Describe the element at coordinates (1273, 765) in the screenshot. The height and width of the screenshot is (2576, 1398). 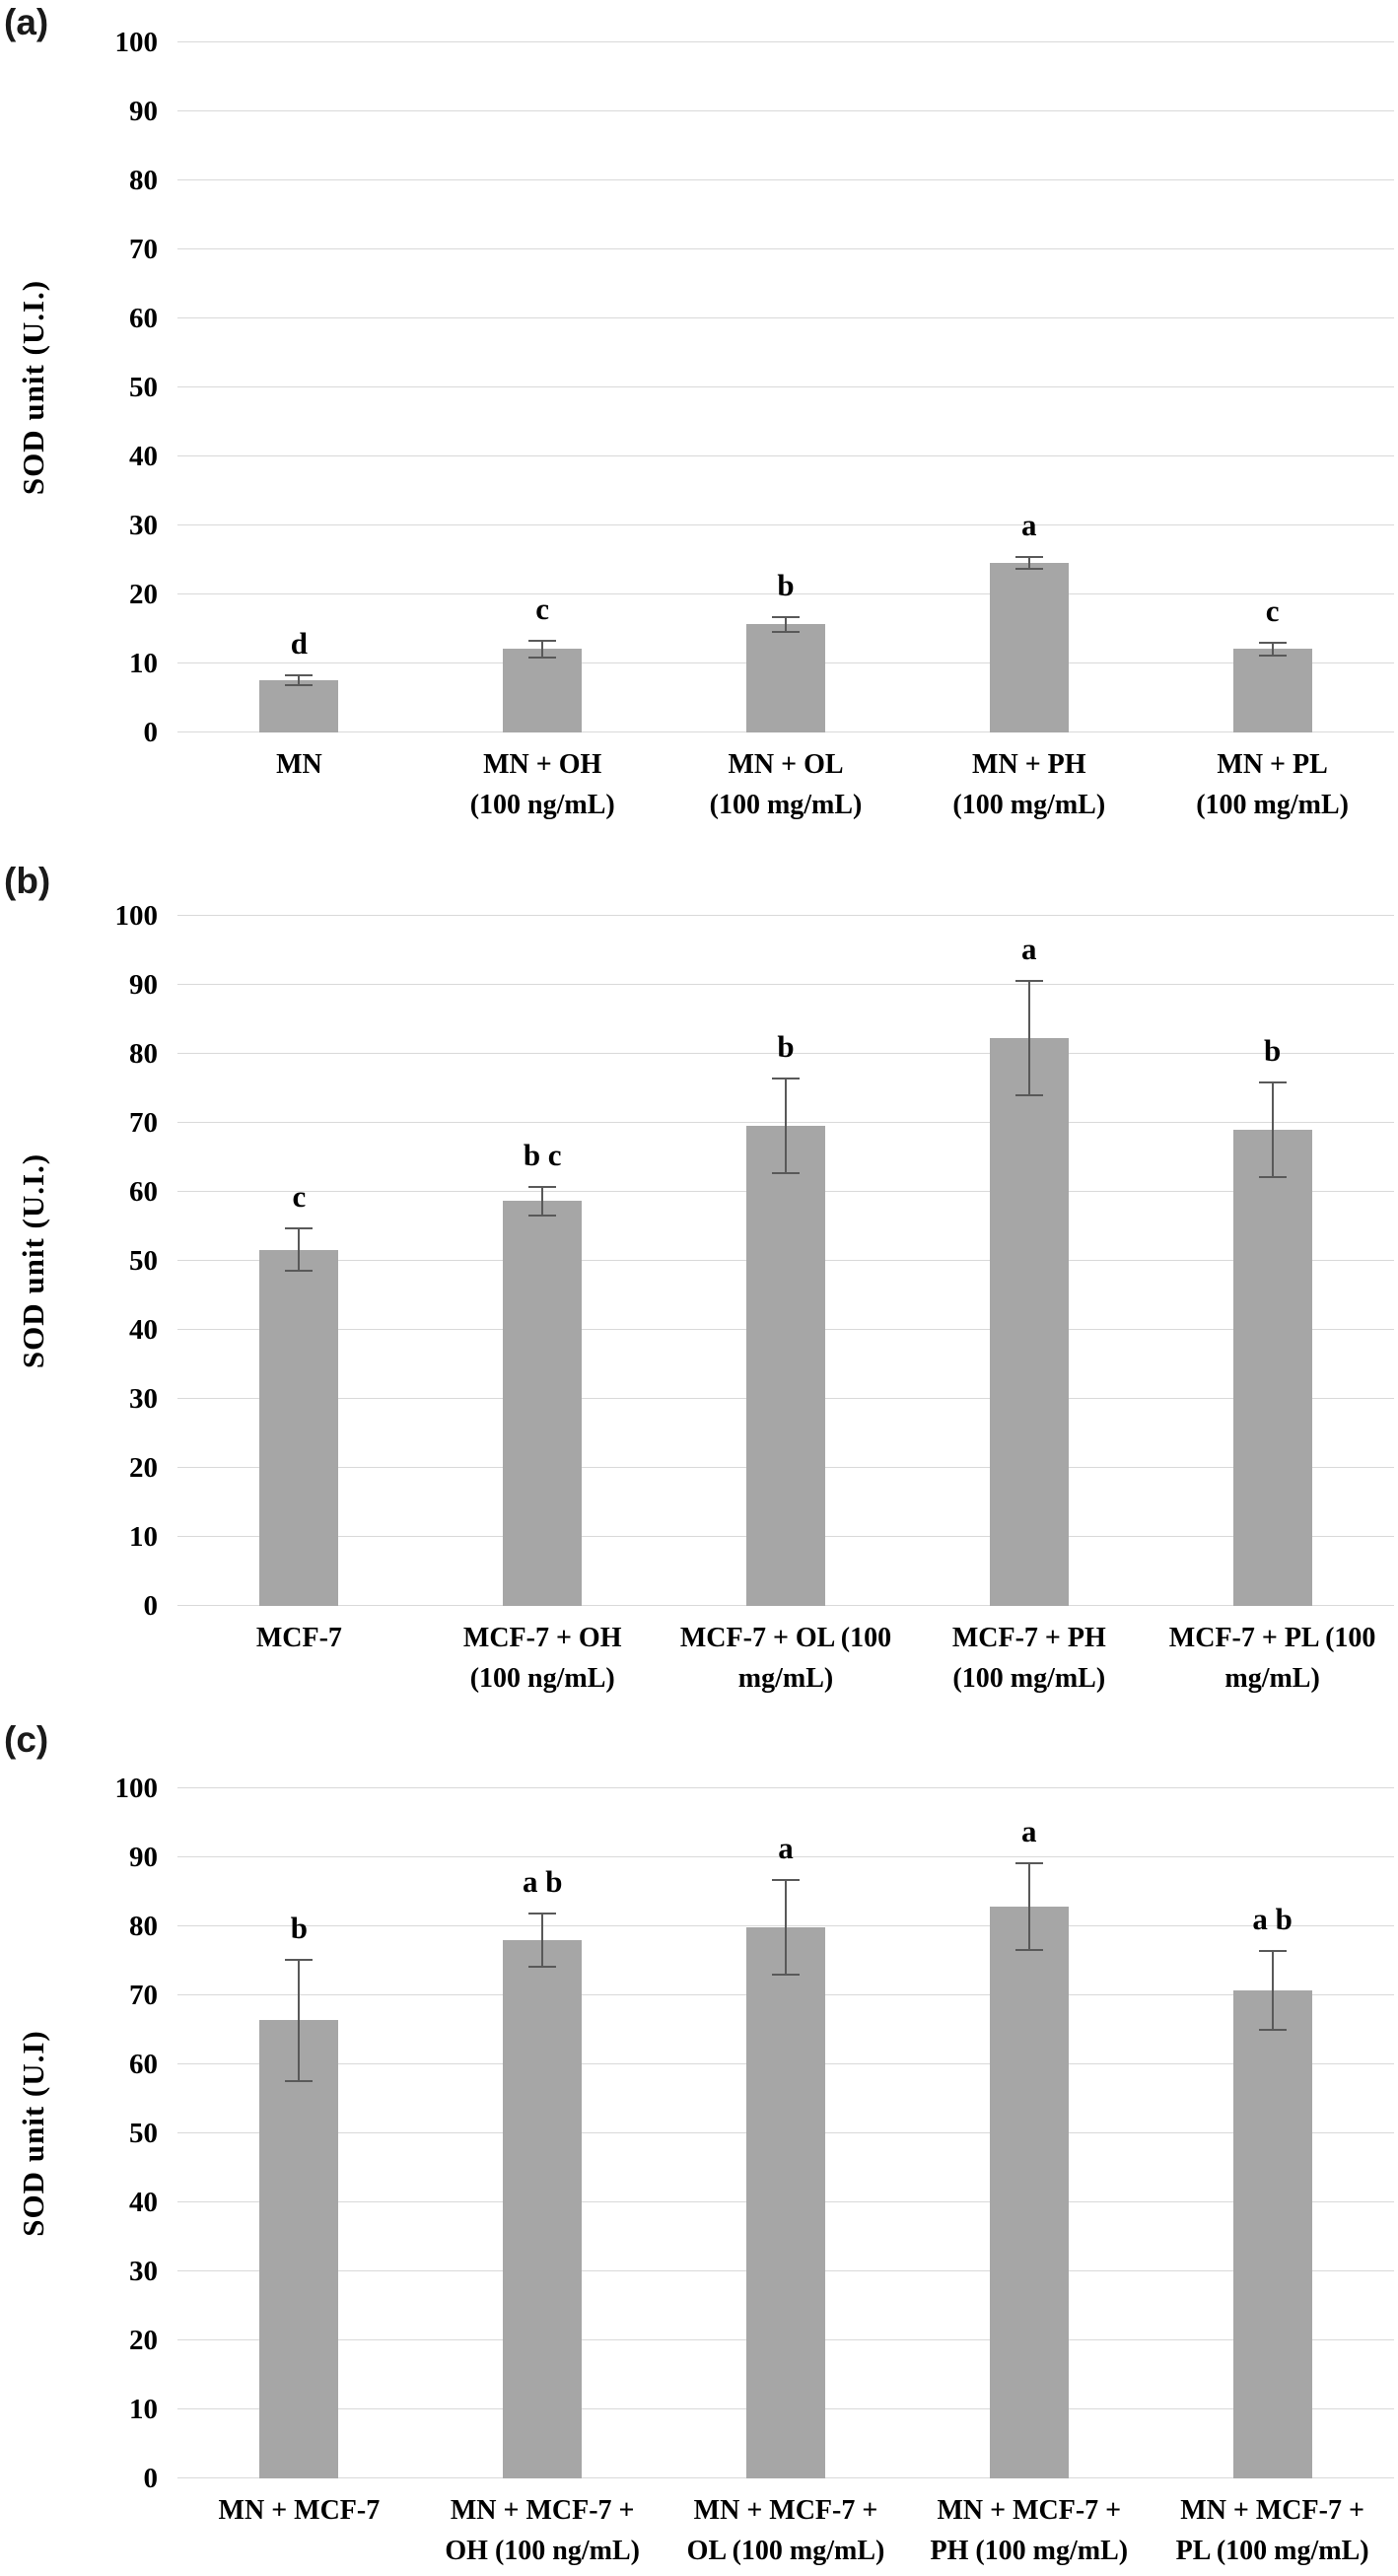
I see `x-tick-label-line: MN + PL` at that location.